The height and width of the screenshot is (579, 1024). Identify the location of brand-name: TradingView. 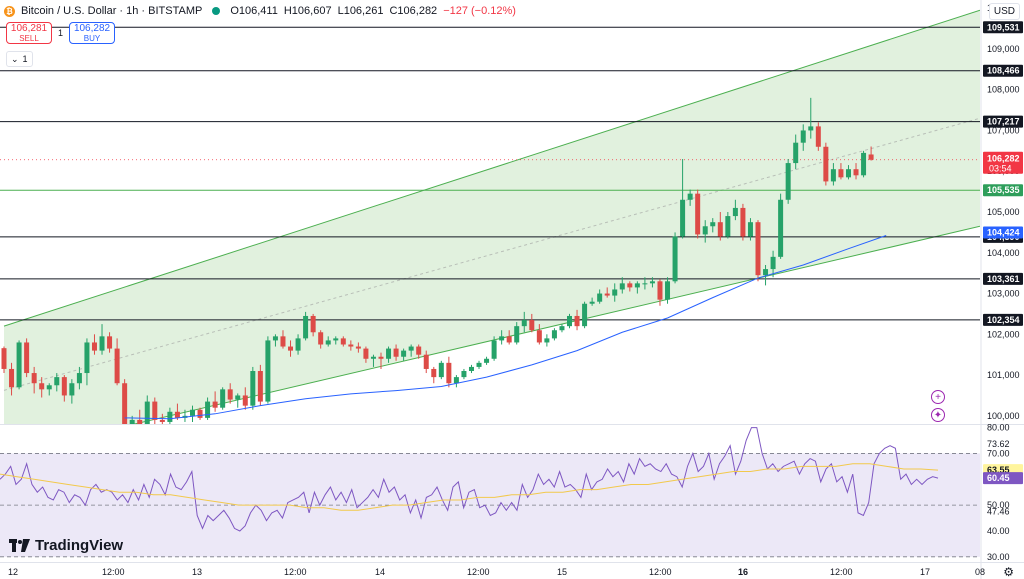
(79, 545).